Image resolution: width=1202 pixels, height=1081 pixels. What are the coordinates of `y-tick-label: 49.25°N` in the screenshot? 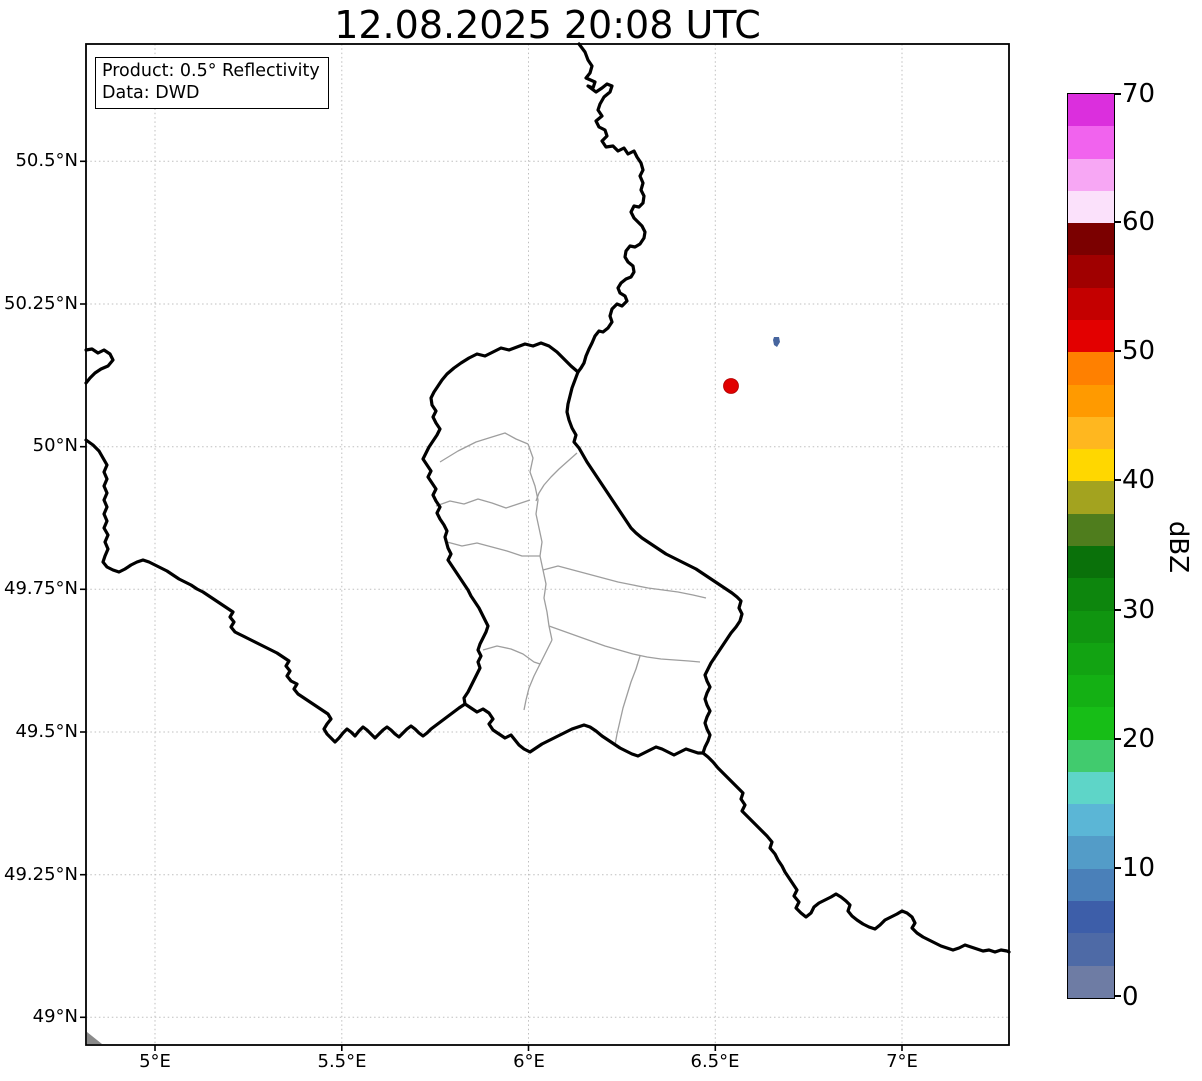 It's located at (41, 874).